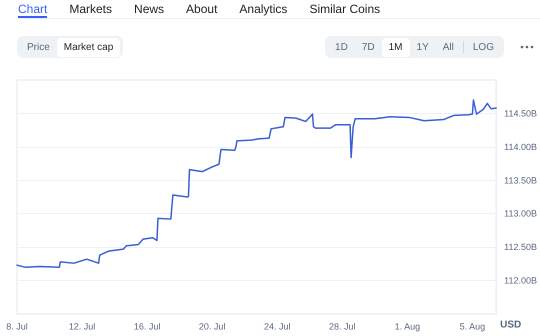 The image size is (540, 336). What do you see at coordinates (33, 9) in the screenshot?
I see `text: Chart` at bounding box center [33, 9].